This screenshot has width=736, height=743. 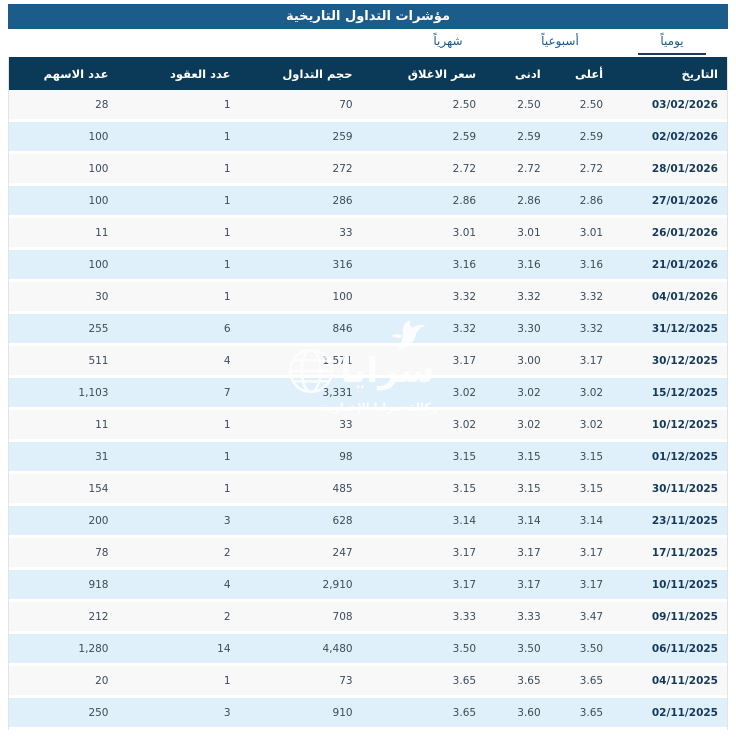 What do you see at coordinates (560, 40) in the screenshot?
I see `tab-weekly-label: أسبوعياً` at bounding box center [560, 40].